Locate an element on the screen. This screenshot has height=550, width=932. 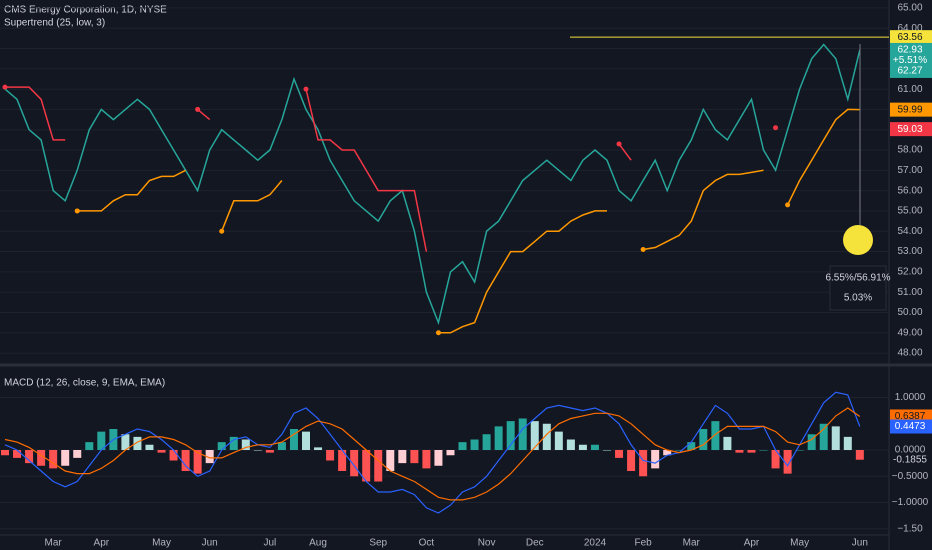
value-label: 0.4473 is located at coordinates (910, 426).